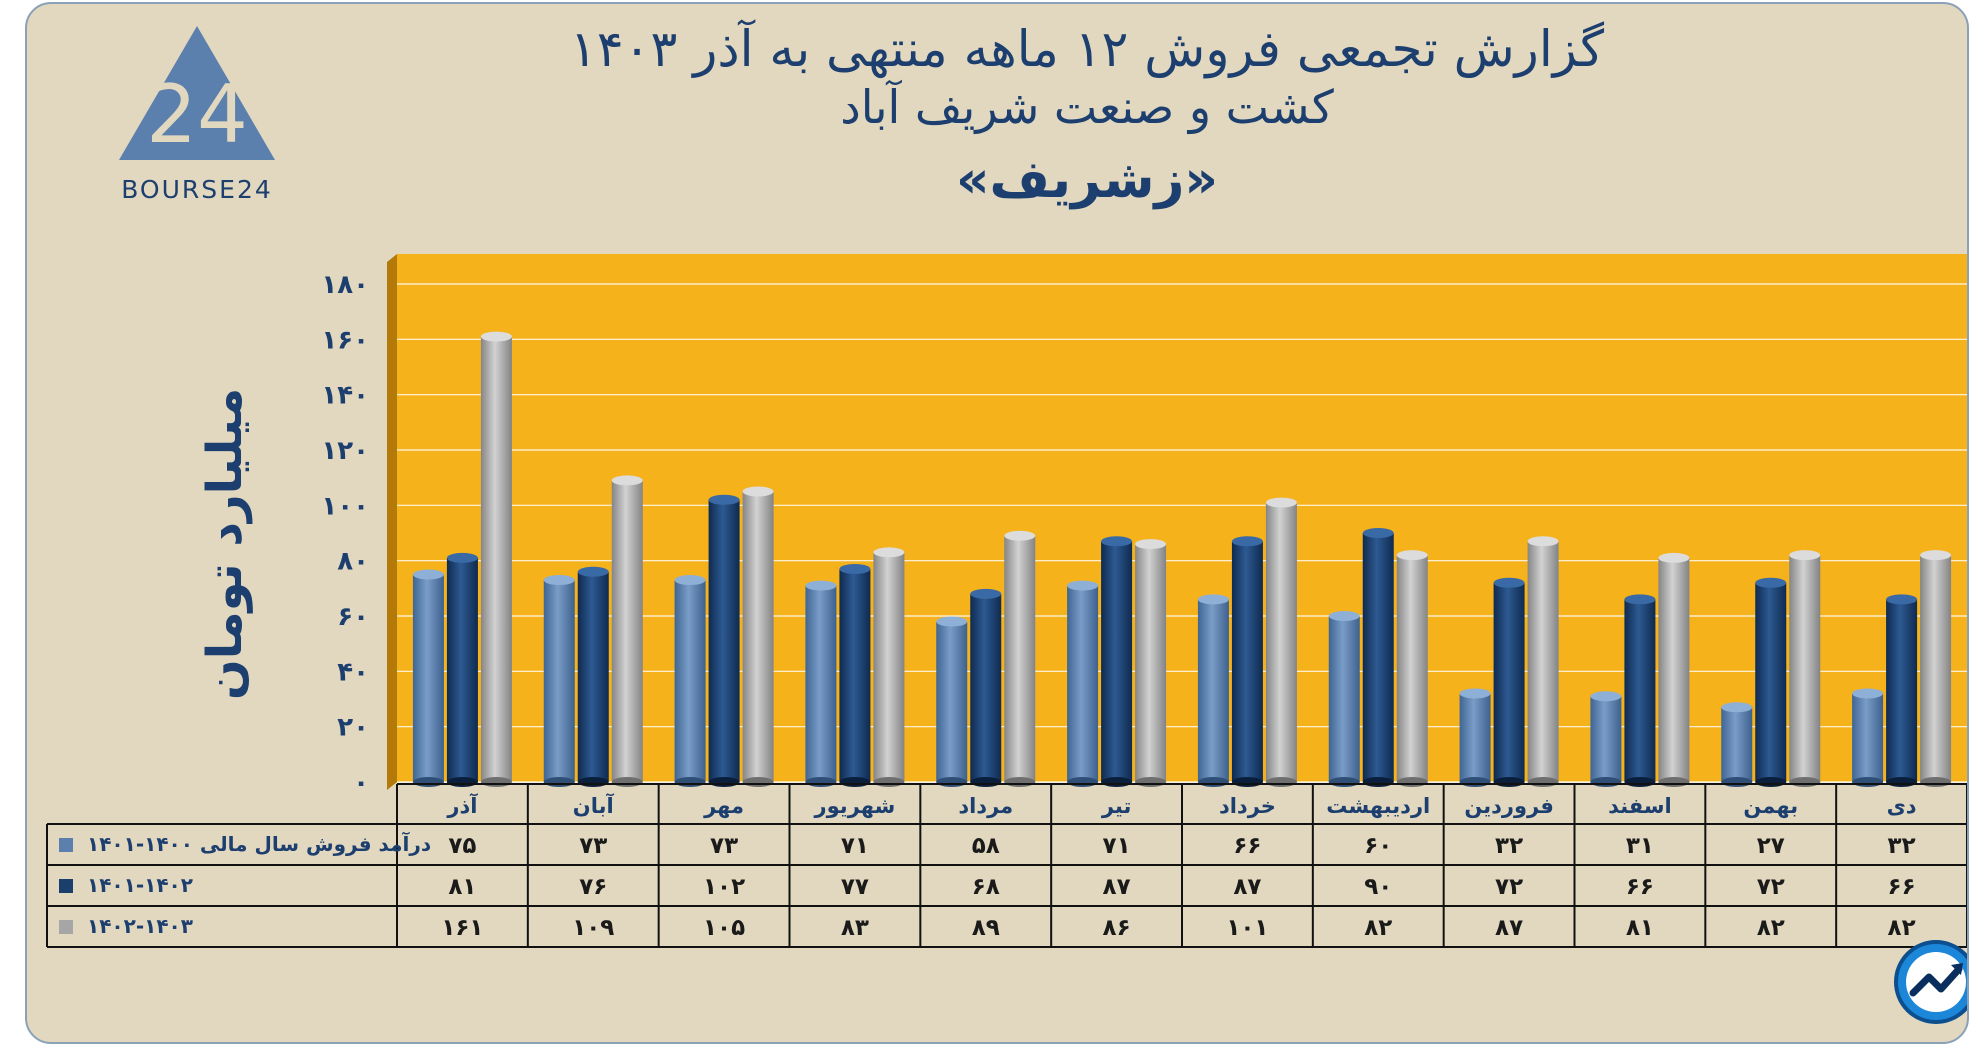  Describe the element at coordinates (1117, 846) in the screenshot. I see `data-label: ۷۱` at that location.